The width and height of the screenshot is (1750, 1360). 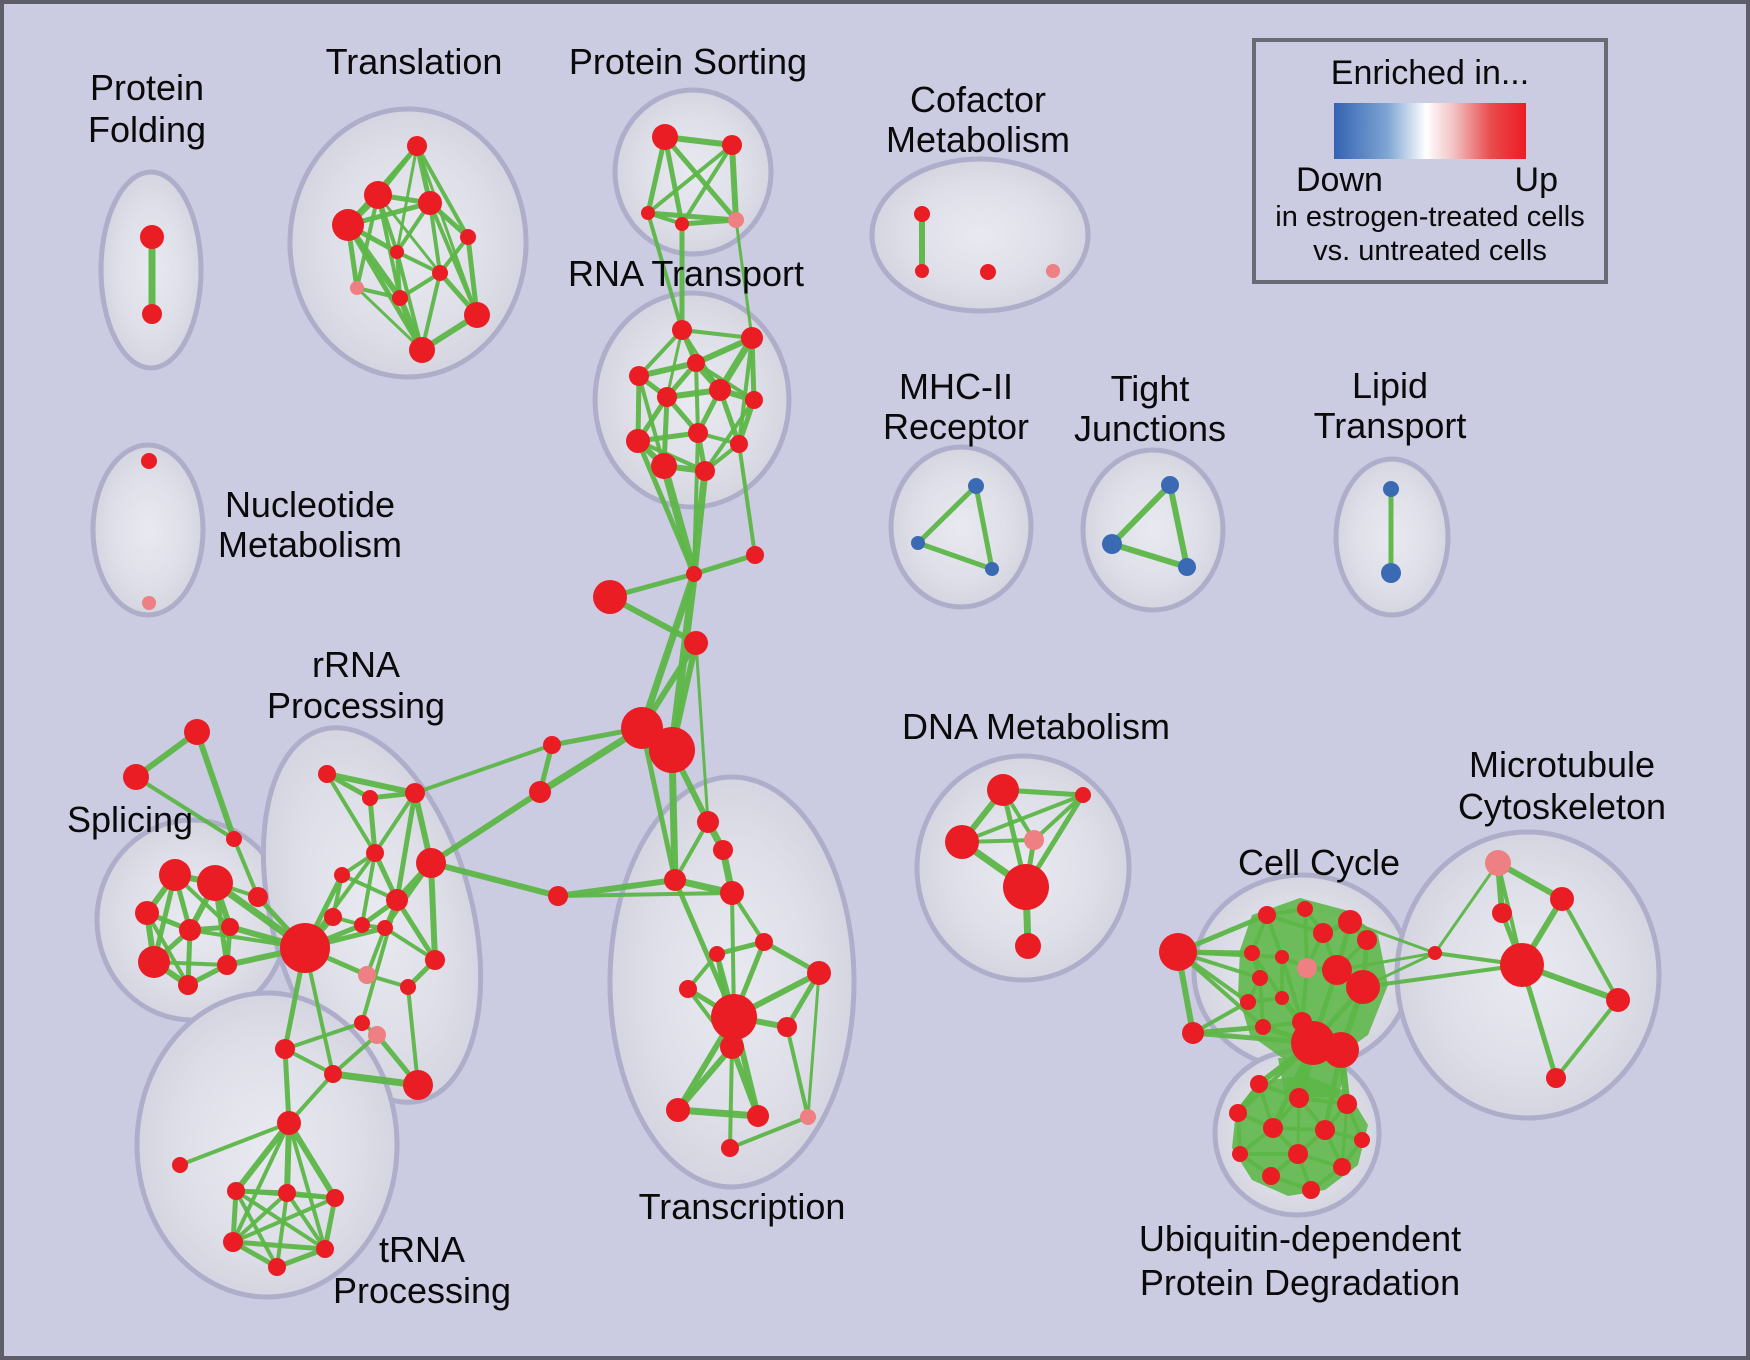 I want to click on node-Y0, so click(x=1267, y=915).